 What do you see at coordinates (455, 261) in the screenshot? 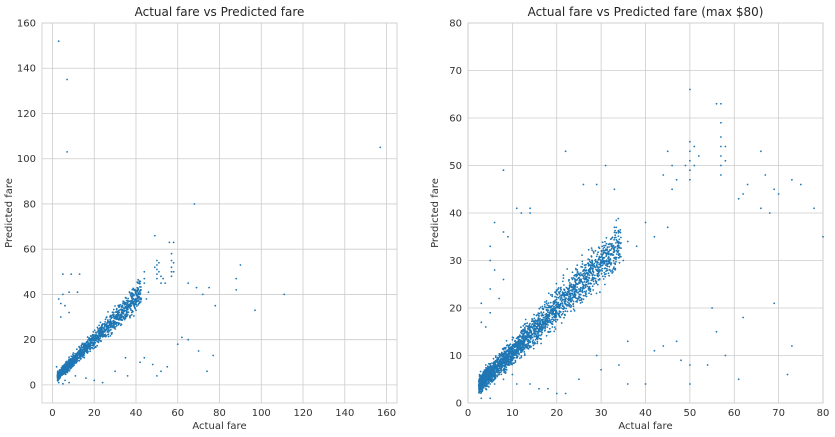
I see `y-tick-label: 30` at bounding box center [455, 261].